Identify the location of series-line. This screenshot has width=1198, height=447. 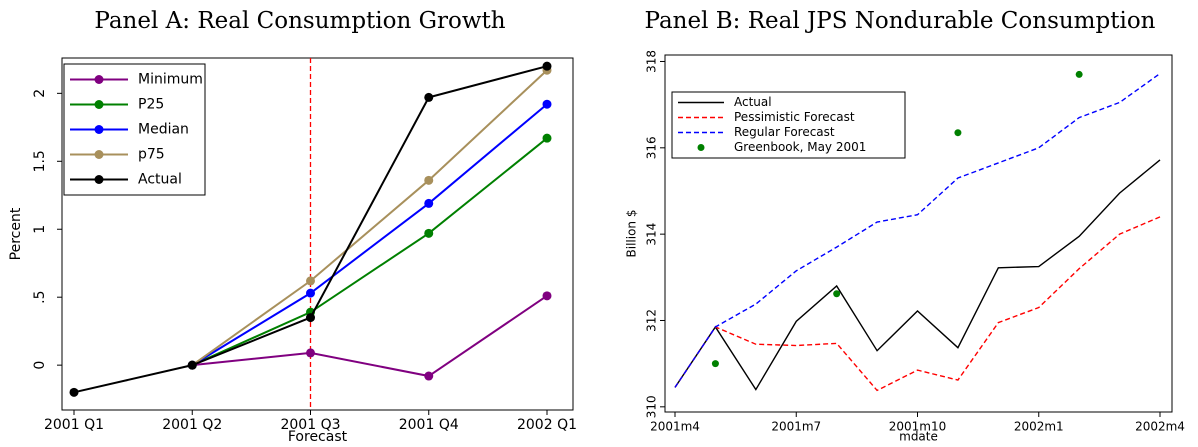
(370, 336).